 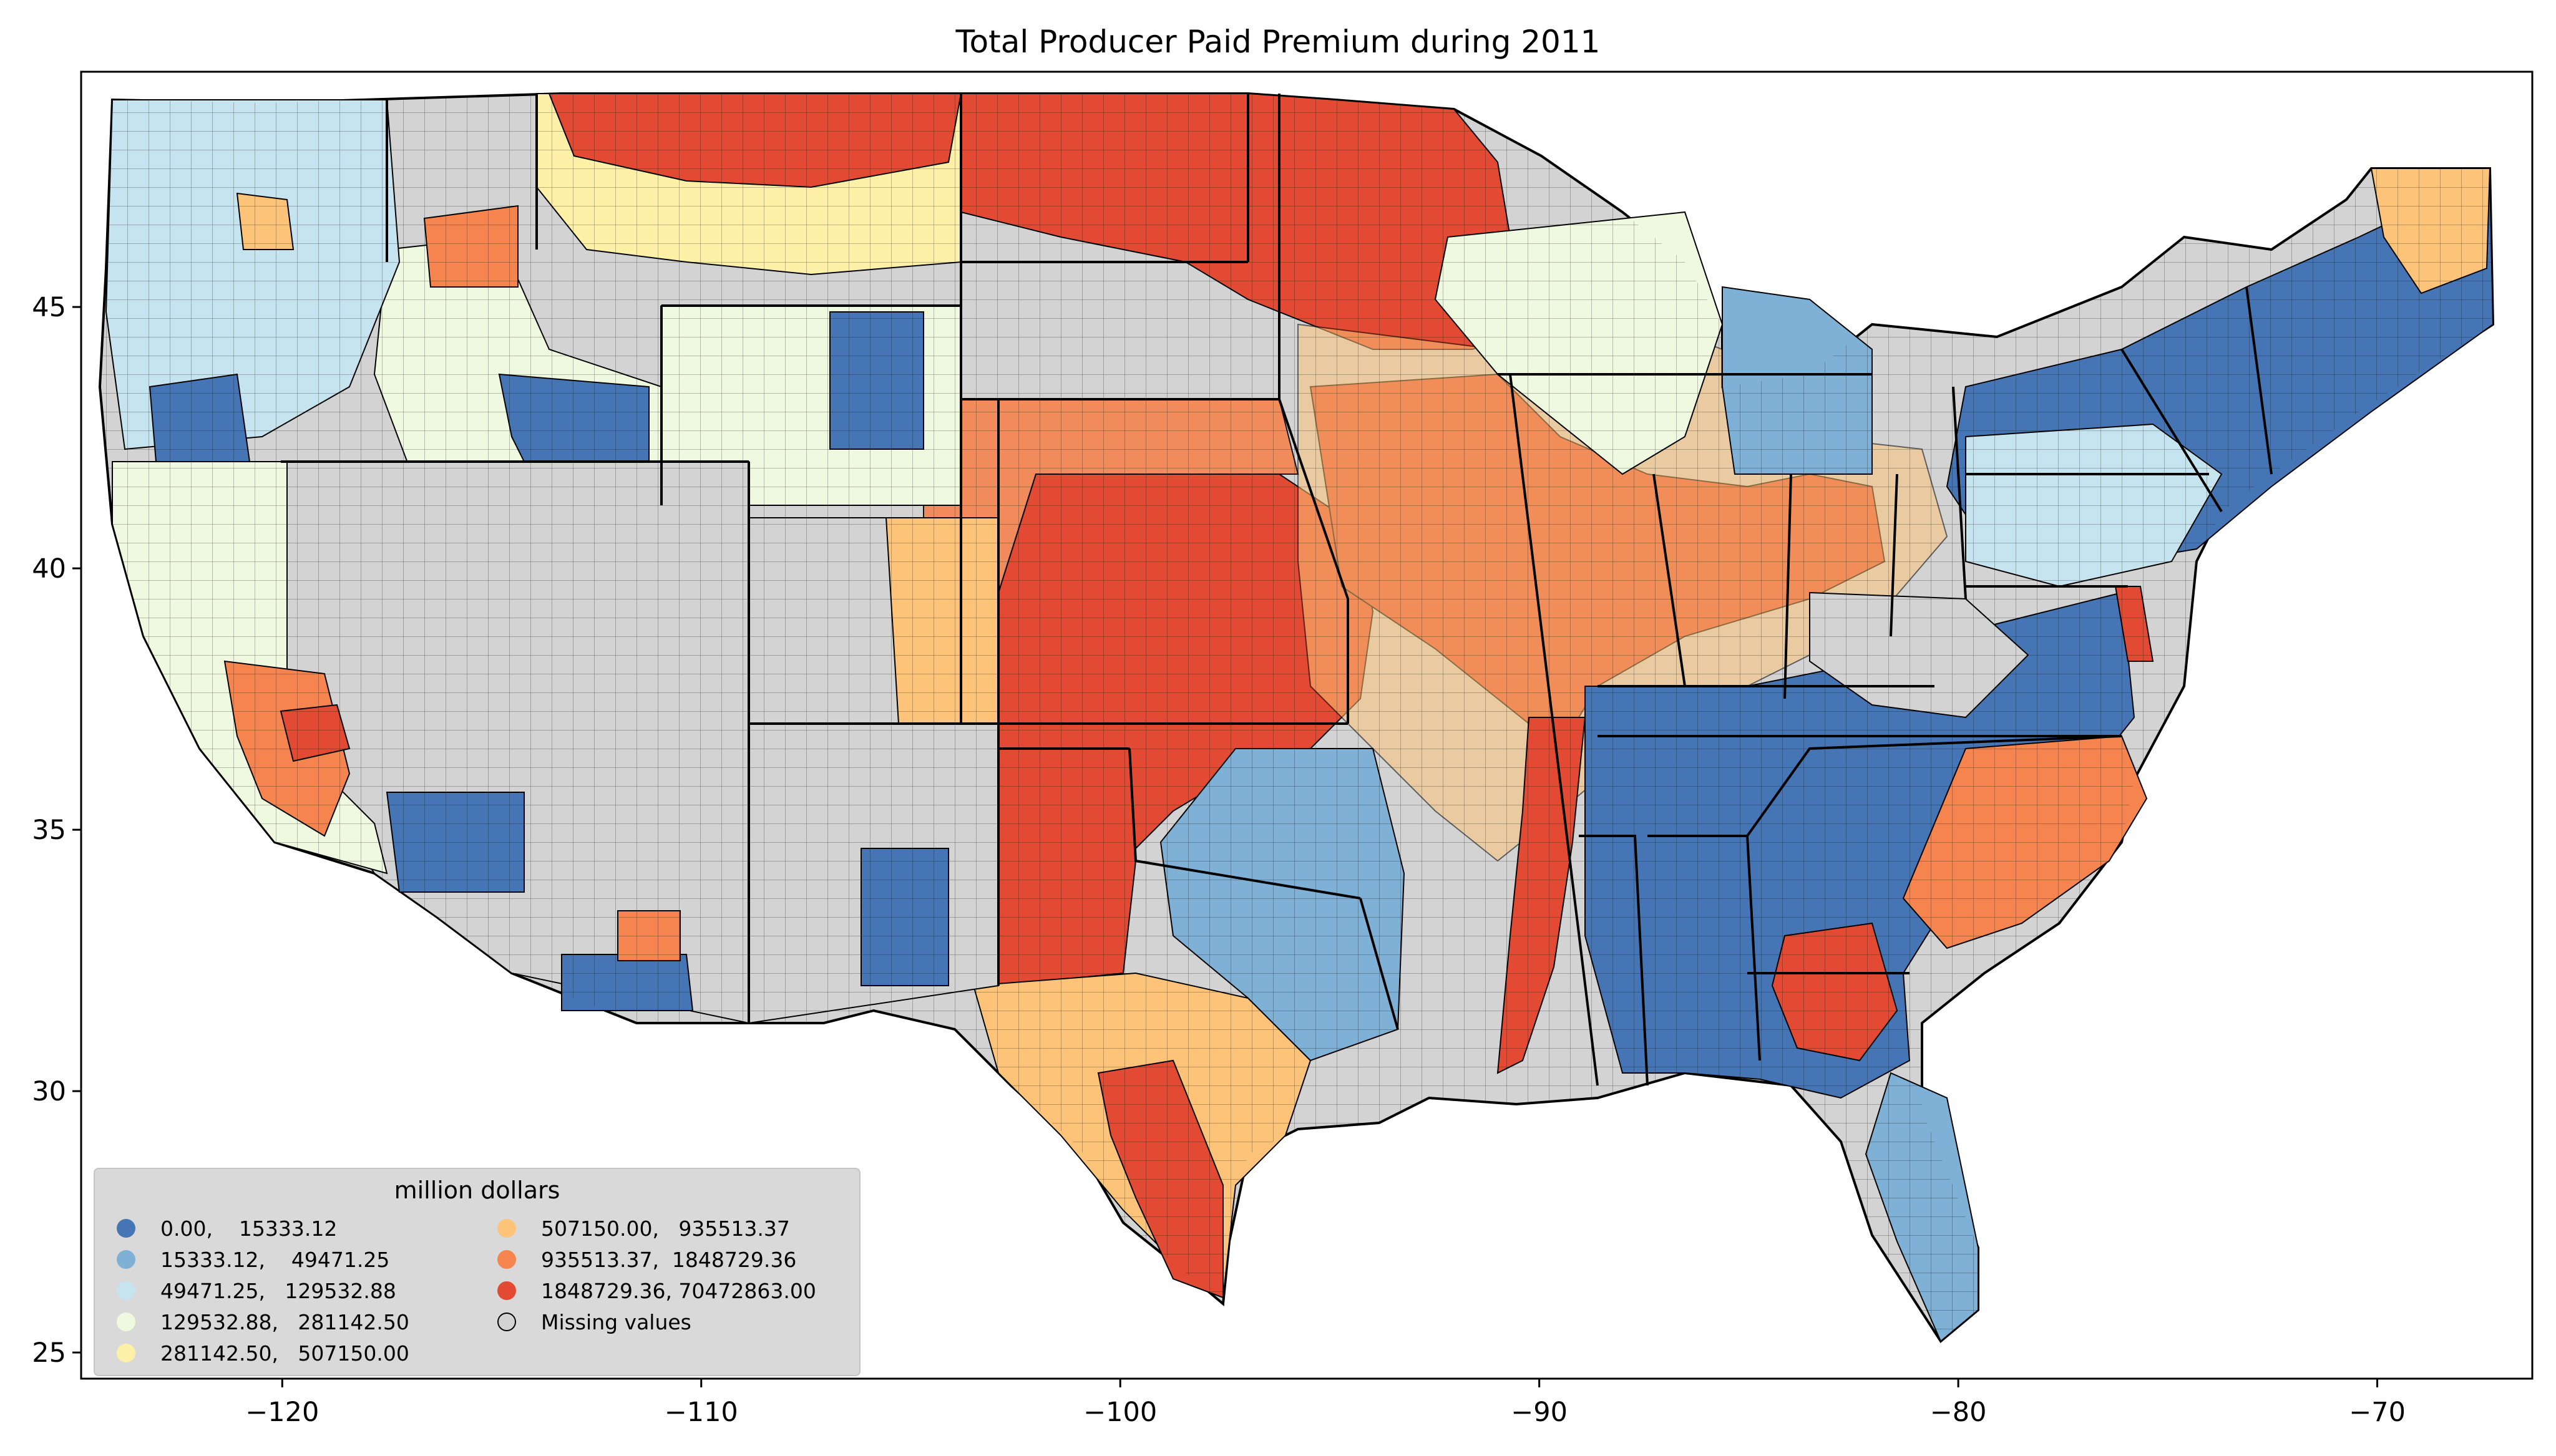 What do you see at coordinates (284, 1353) in the screenshot?
I see `legend-label: 281142.50, 507150.00` at bounding box center [284, 1353].